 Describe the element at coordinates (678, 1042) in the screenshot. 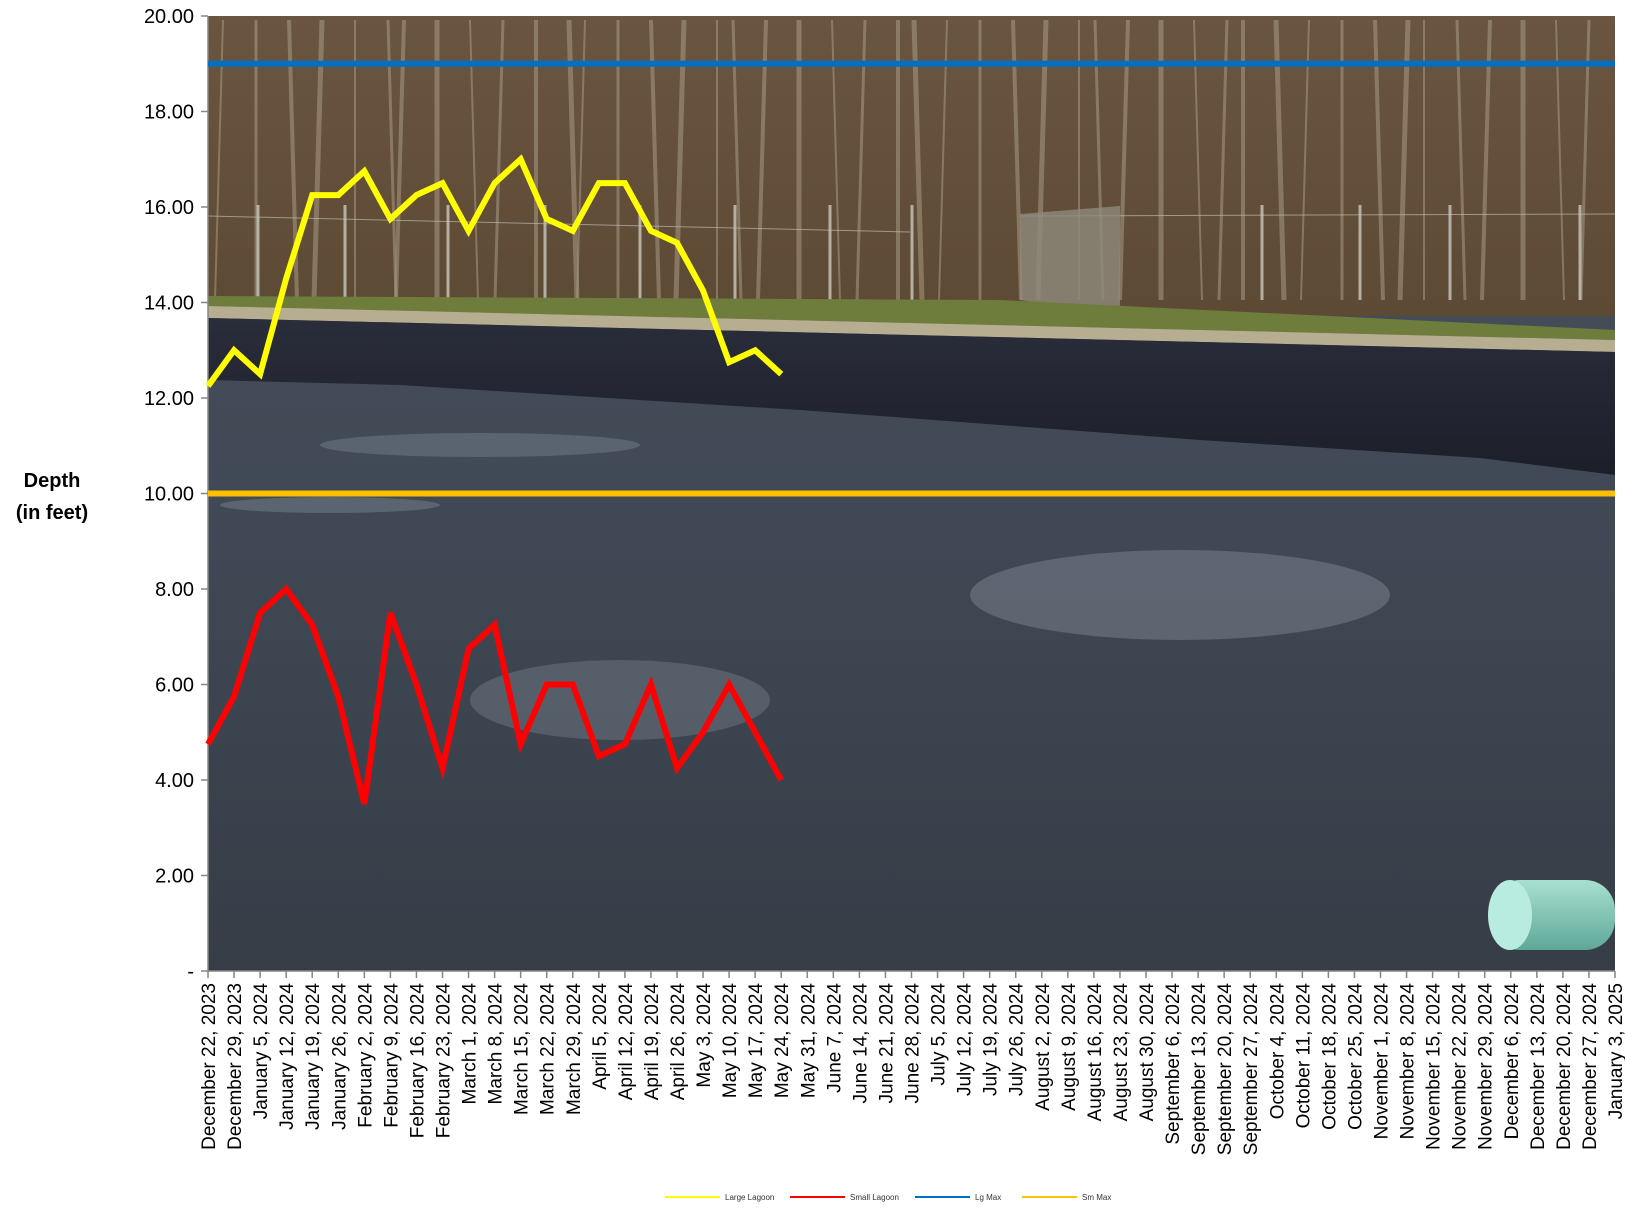

I see `x-tick-label: April 26, 2024` at that location.